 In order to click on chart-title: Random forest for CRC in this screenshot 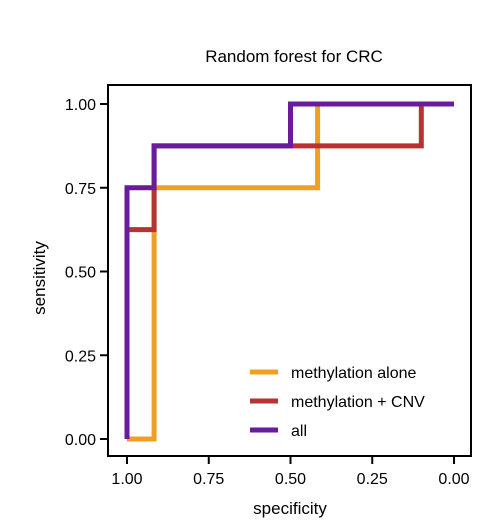, I will do `click(294, 56)`.